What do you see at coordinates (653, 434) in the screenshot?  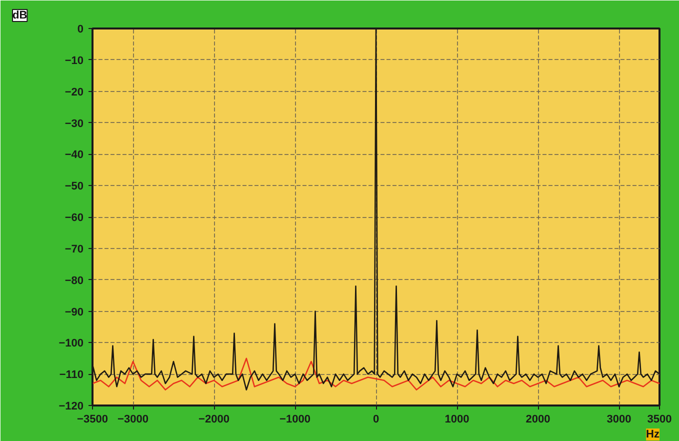 I see `x-axis-title: Hz` at bounding box center [653, 434].